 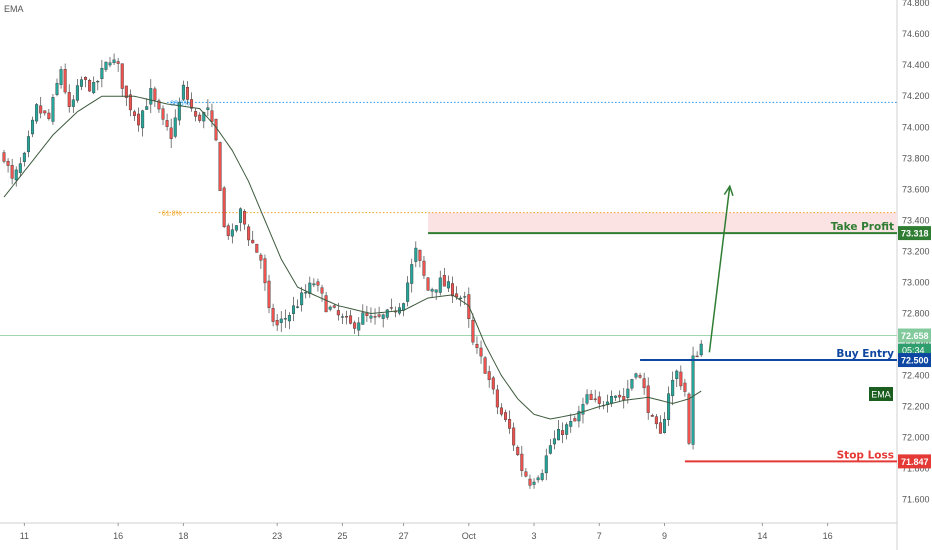 What do you see at coordinates (916, 34) in the screenshot?
I see `price-tick-label: 74.600` at bounding box center [916, 34].